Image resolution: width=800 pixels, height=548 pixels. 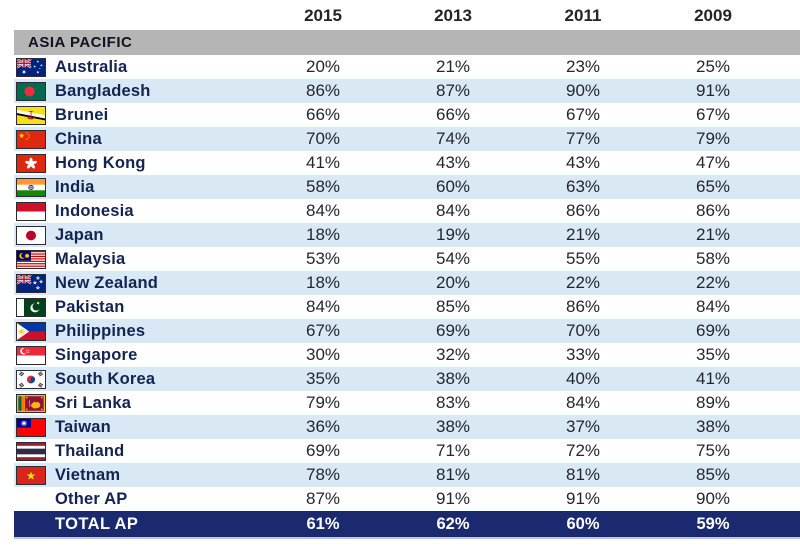 I want to click on country-cell: South Korea, so click(x=136, y=379).